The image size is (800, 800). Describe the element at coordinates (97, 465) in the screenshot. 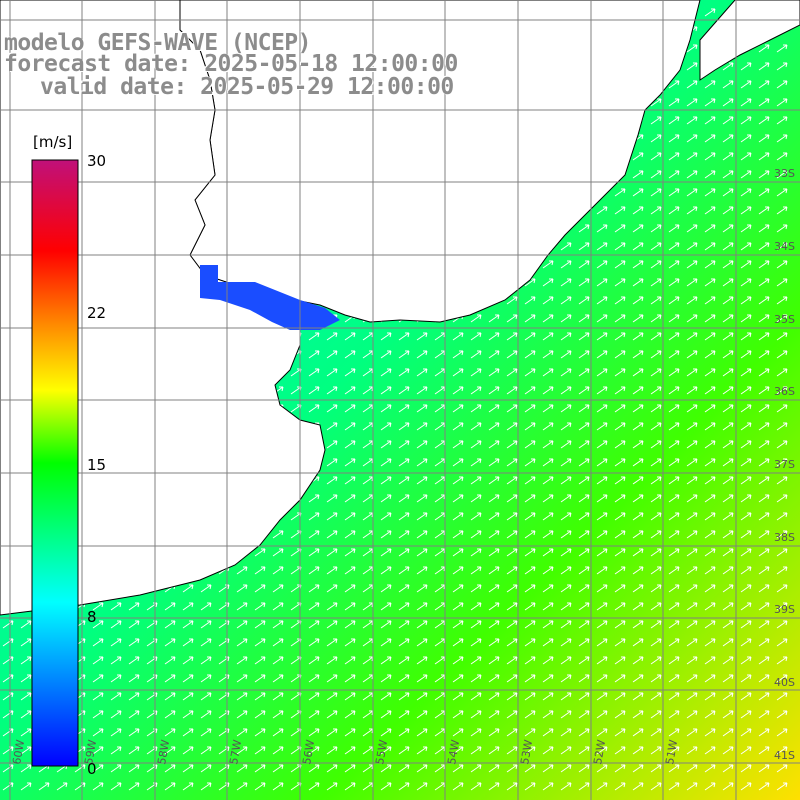

I see `colorbar-tick-15: 15` at that location.